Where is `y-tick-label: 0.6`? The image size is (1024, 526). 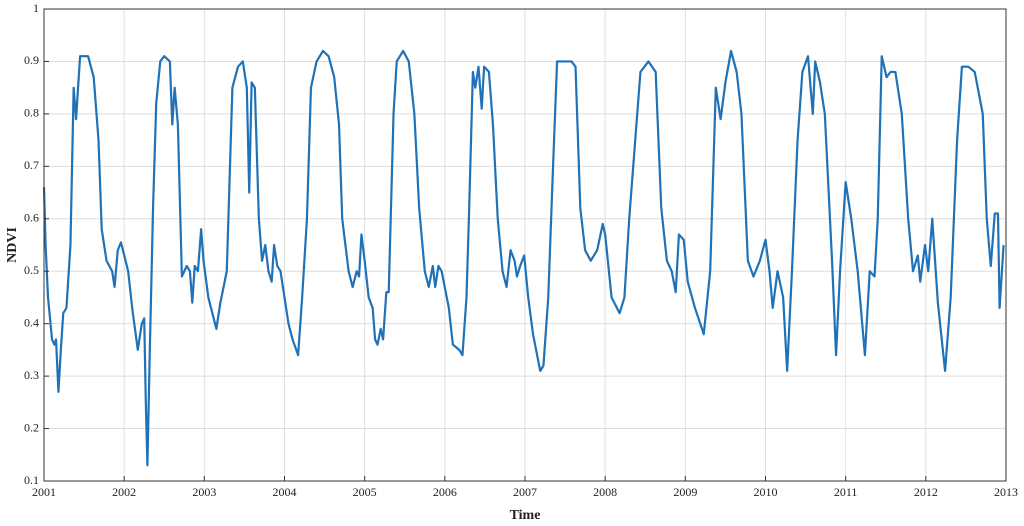
y-tick-label: 0.6 is located at coordinates (31, 218).